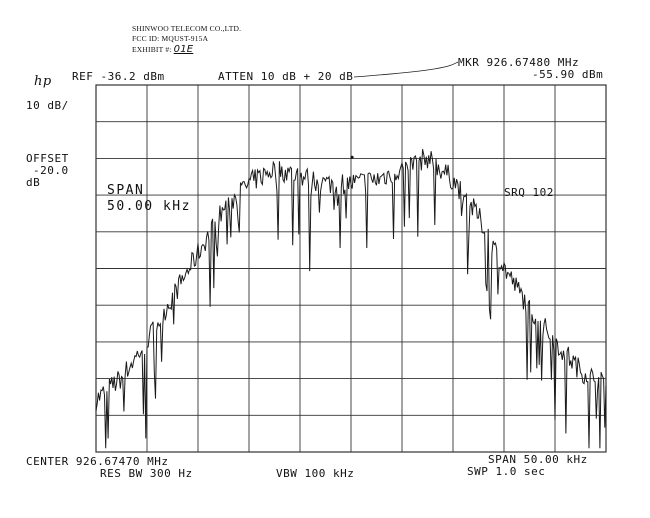 The image size is (650, 518). I want to click on offset-label: OFFSET, so click(47, 158).